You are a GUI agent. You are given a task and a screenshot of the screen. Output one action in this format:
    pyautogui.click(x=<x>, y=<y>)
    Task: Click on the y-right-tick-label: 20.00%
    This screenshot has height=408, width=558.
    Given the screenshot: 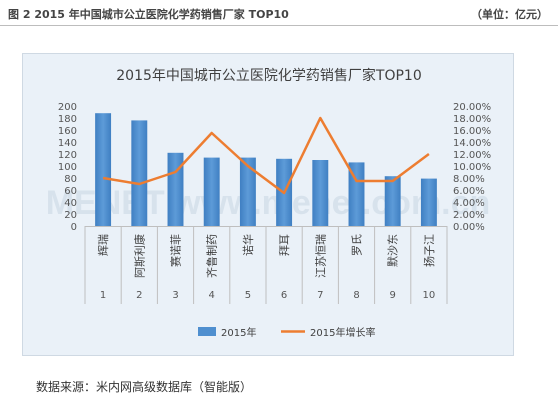 What is the action you would take?
    pyautogui.click(x=472, y=107)
    